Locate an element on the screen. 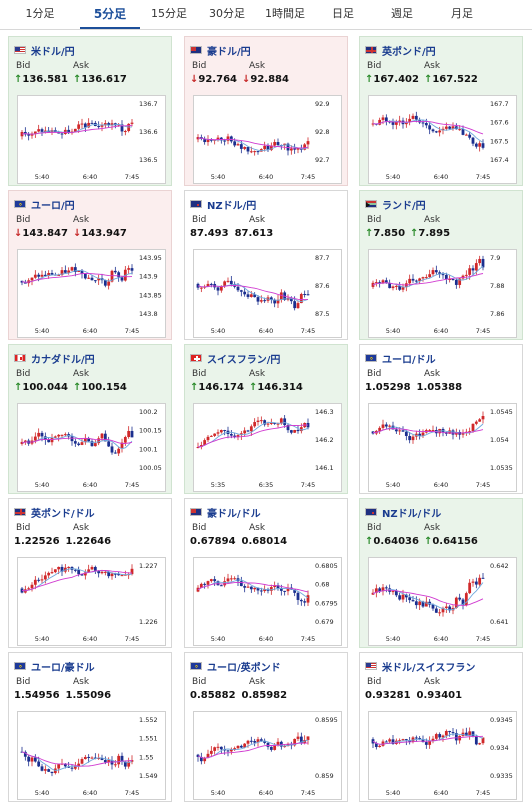 This screenshot has height=811, width=532. long-moving-average is located at coordinates (253, 750).